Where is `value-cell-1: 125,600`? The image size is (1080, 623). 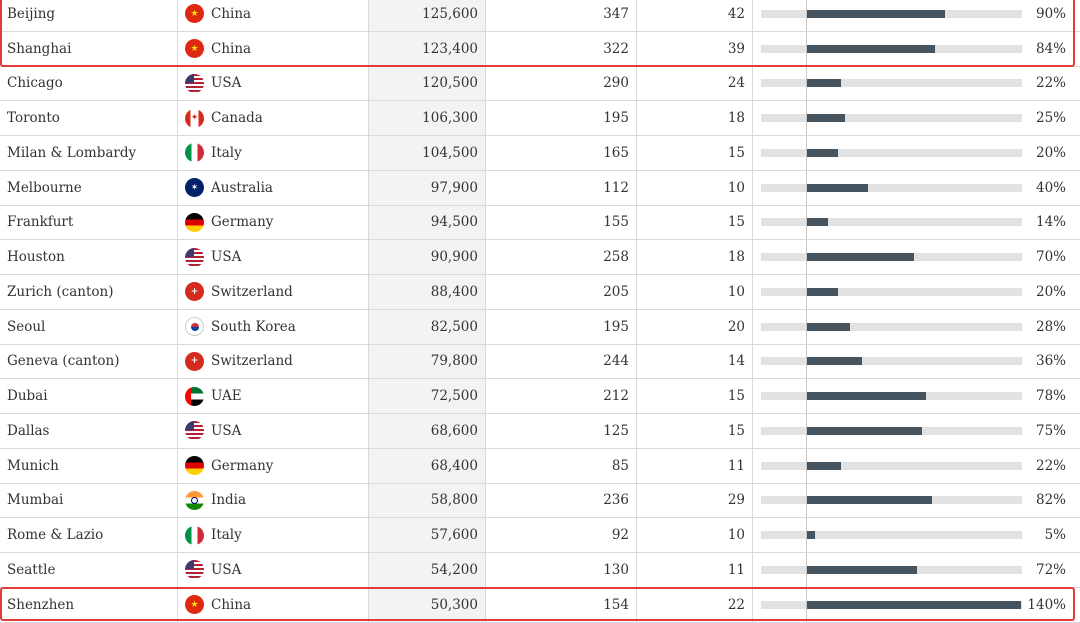 value-cell-1: 125,600 is located at coordinates (427, 15).